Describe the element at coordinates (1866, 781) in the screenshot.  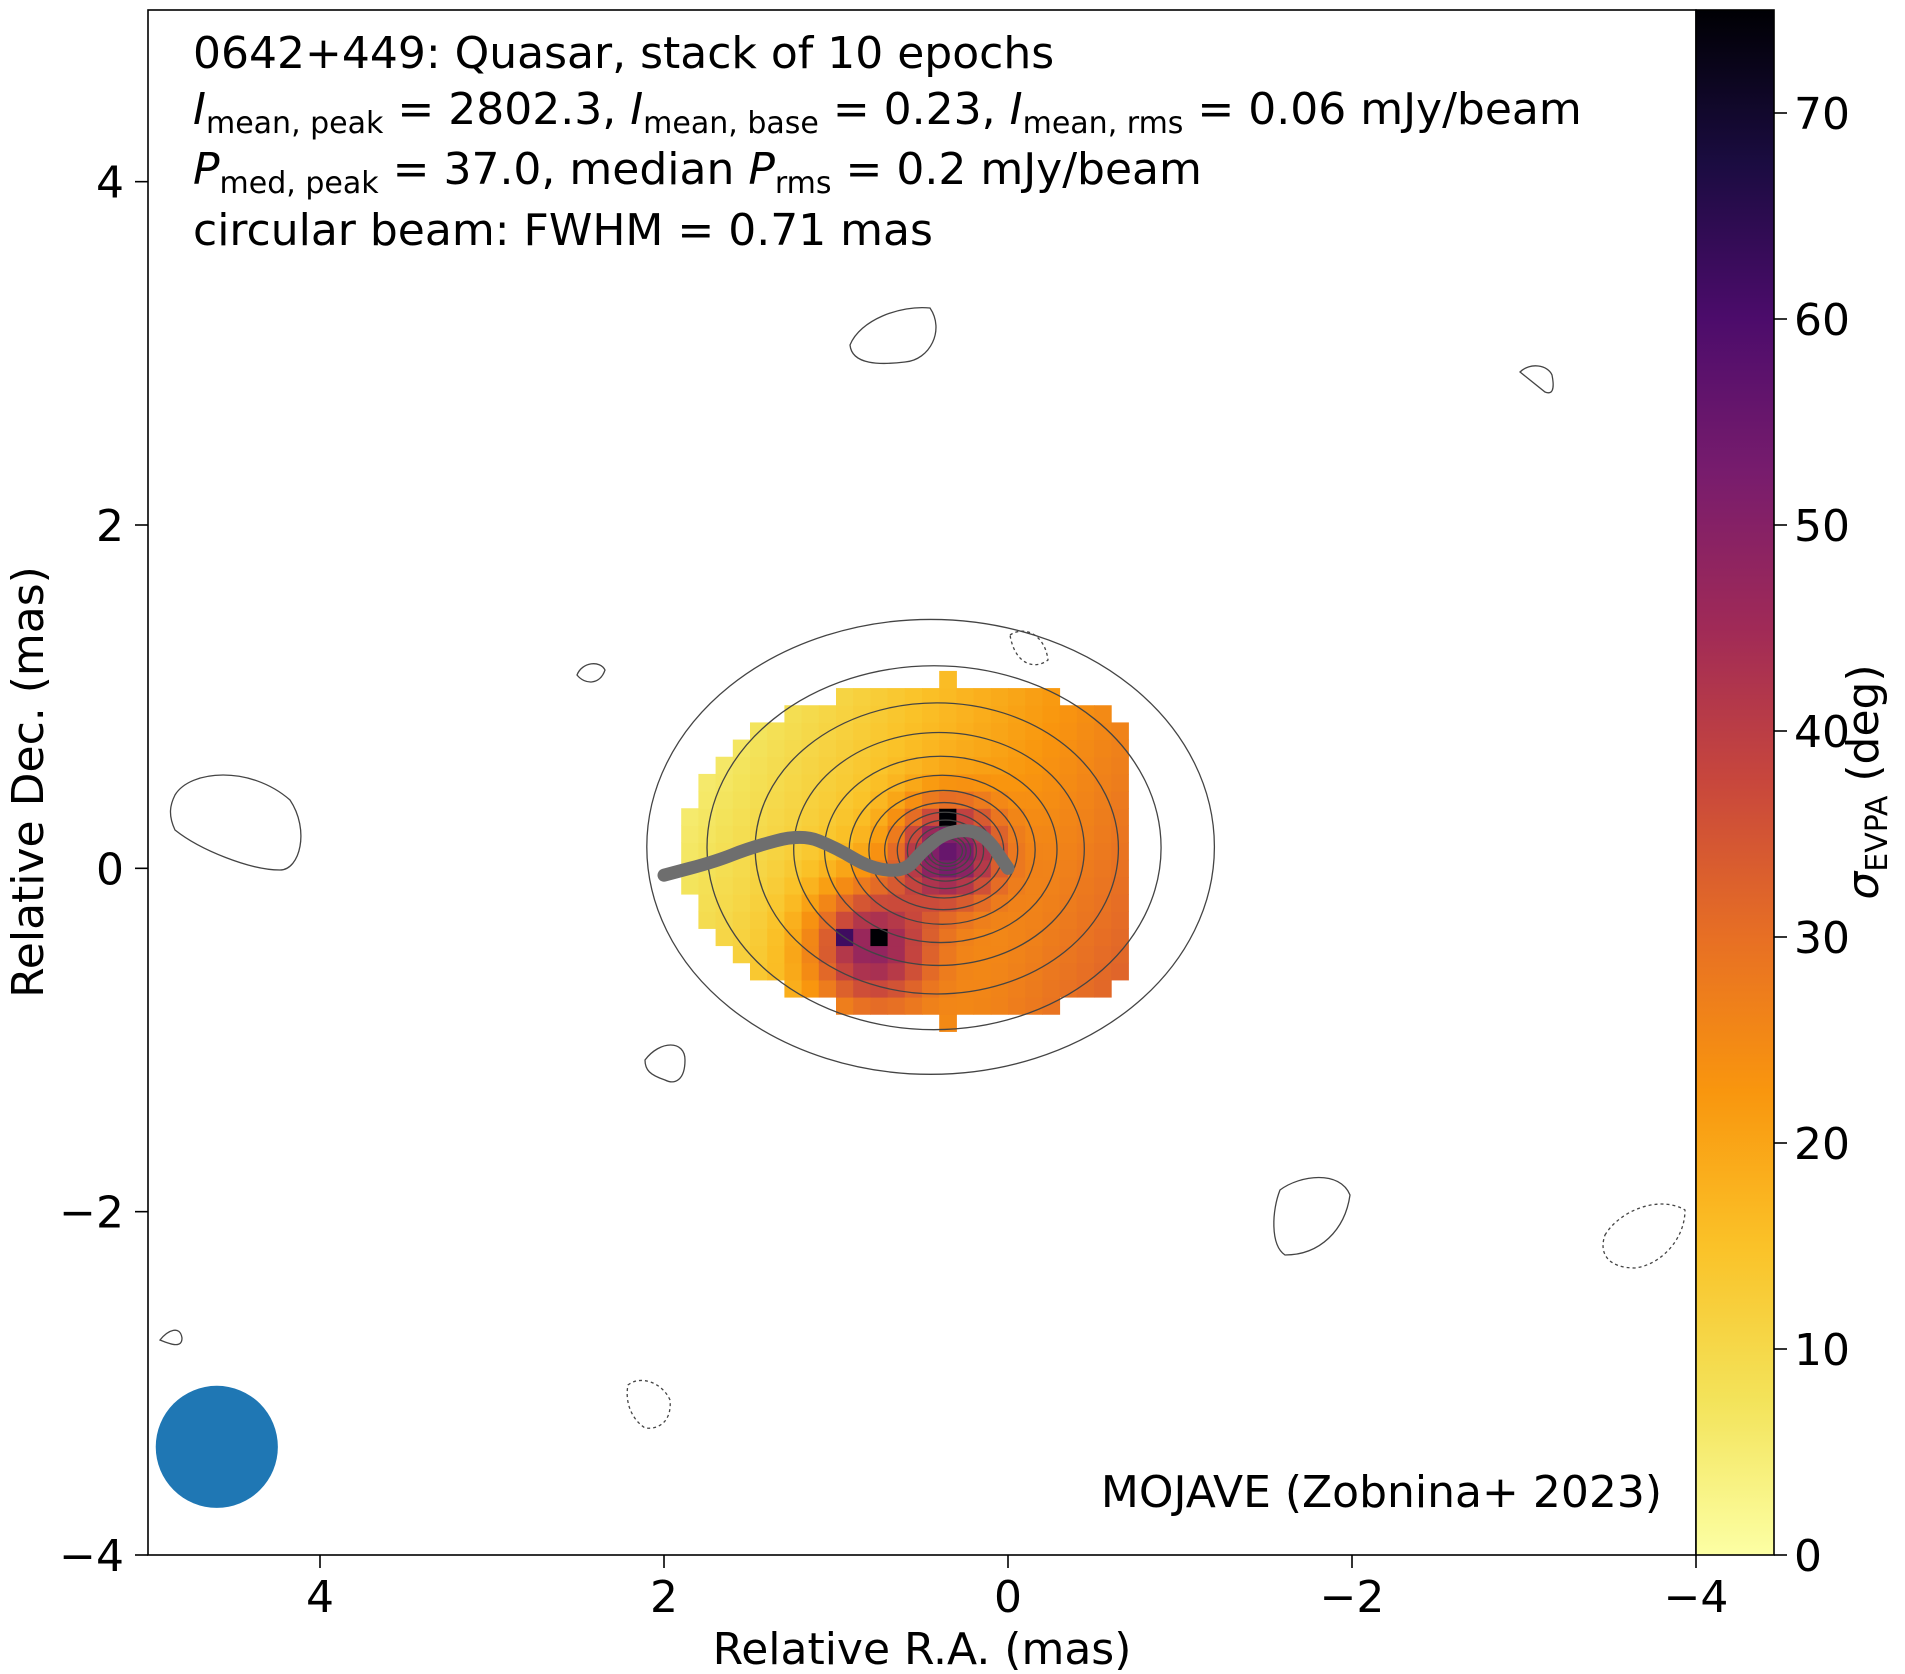
I see `colorbar-label: σEVPA (deg)` at that location.